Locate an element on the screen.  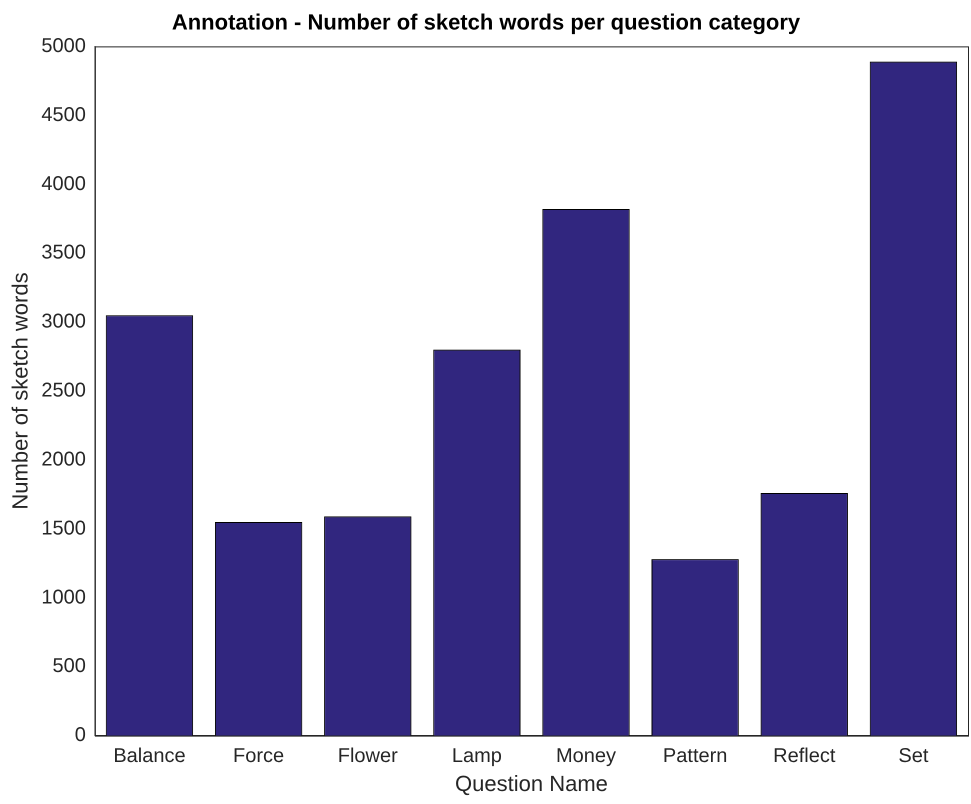
y-axis-title: Number of sketch words is located at coordinates (19, 391).